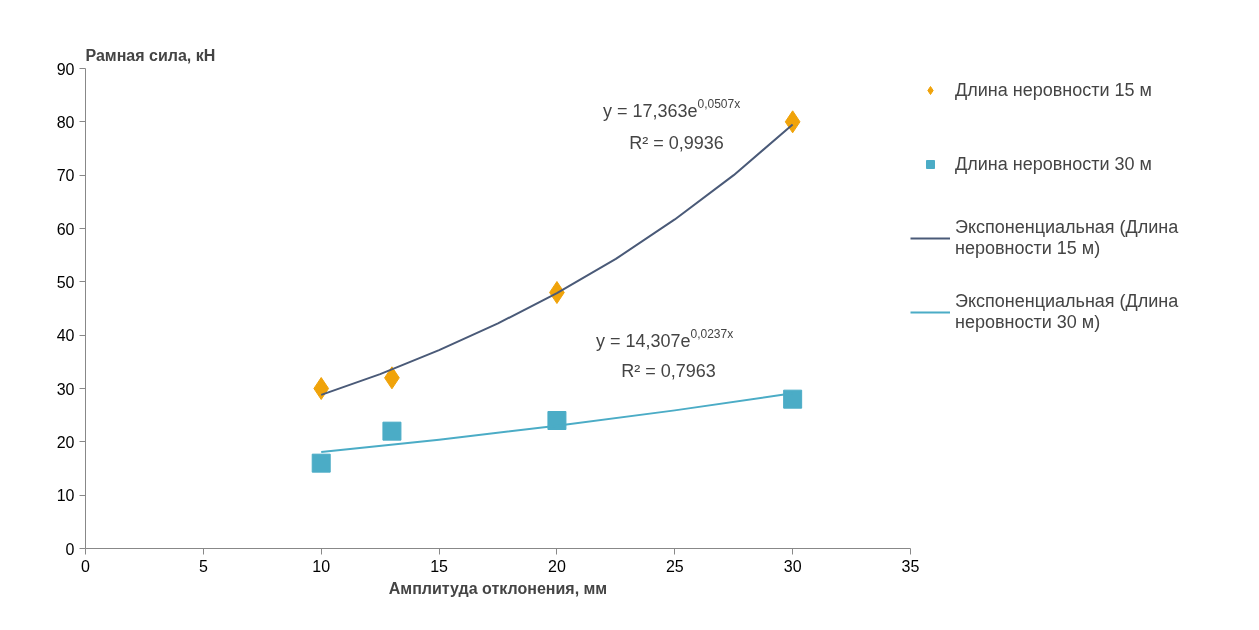 The width and height of the screenshot is (1259, 630). What do you see at coordinates (1067, 312) in the screenshot?
I see `legend-label: Экспоненциальная (Длина неровности 30 м)` at bounding box center [1067, 312].